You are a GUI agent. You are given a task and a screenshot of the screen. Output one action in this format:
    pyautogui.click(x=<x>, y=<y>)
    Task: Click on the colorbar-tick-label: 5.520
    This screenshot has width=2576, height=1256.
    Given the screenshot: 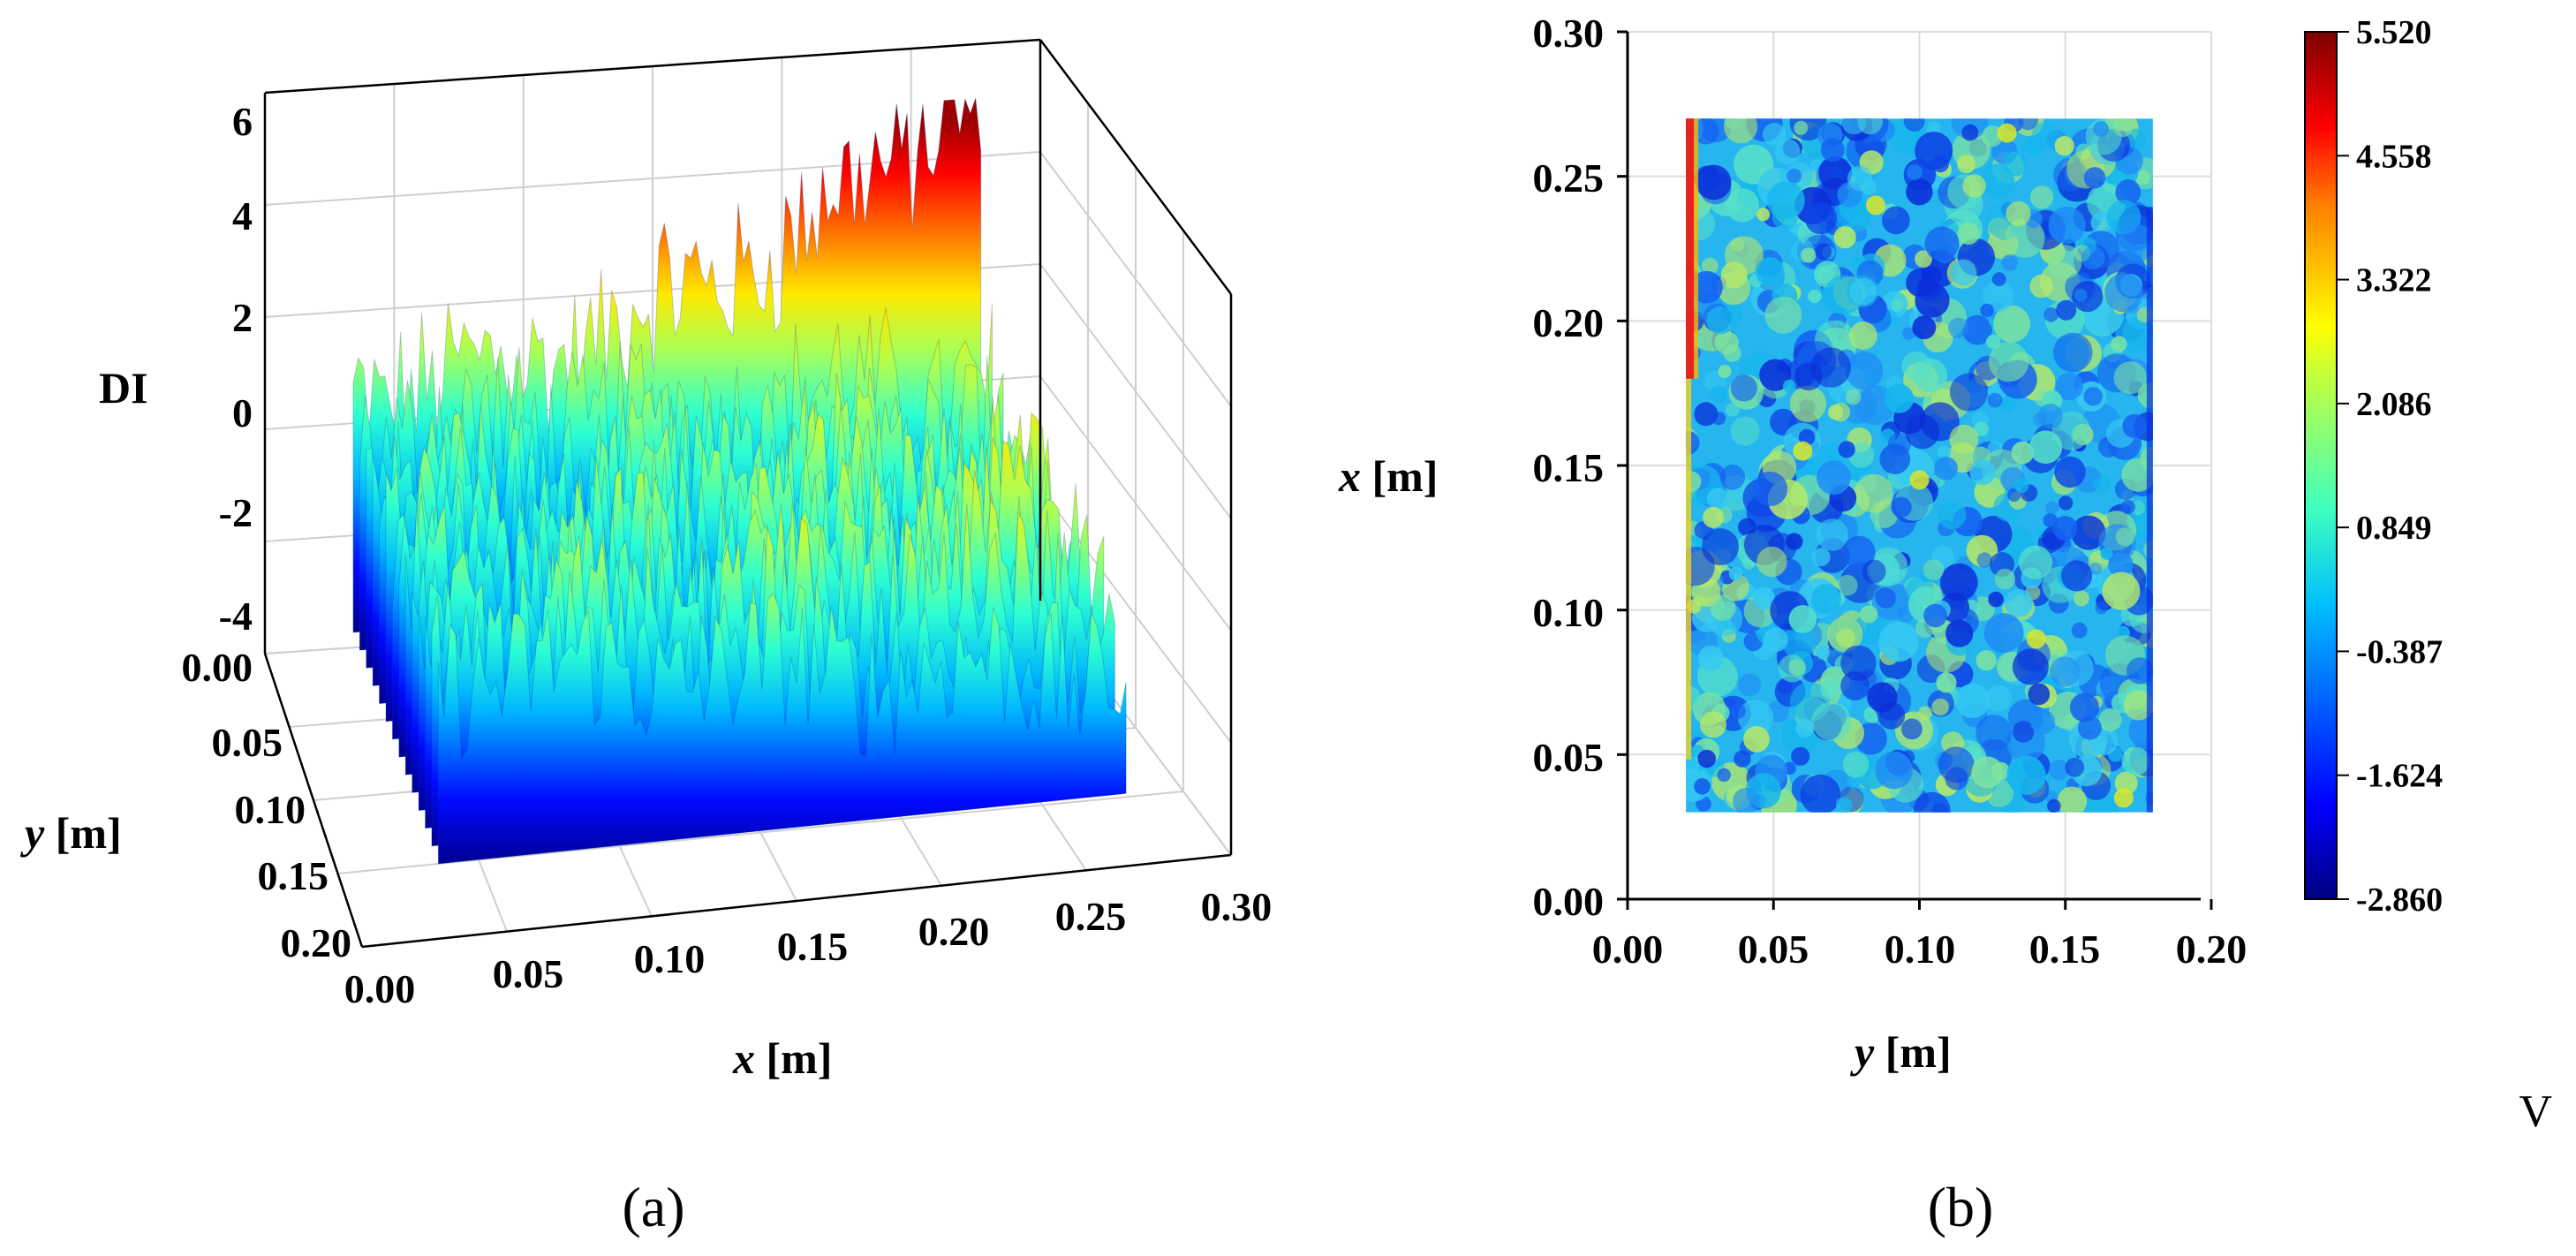 What is the action you would take?
    pyautogui.click(x=2394, y=32)
    